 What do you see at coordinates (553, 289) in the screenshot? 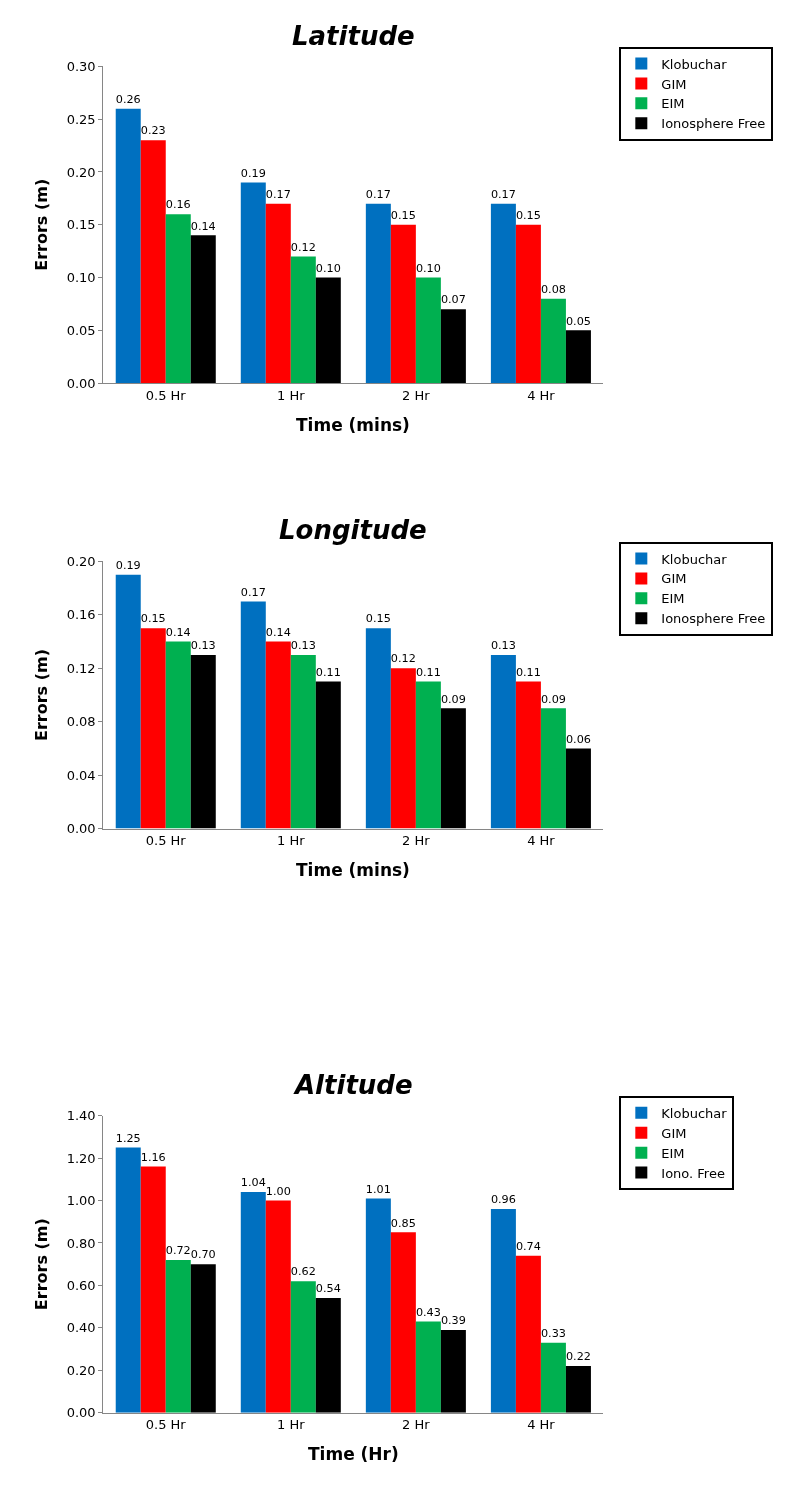
I see `data-label: 0.08` at bounding box center [553, 289].